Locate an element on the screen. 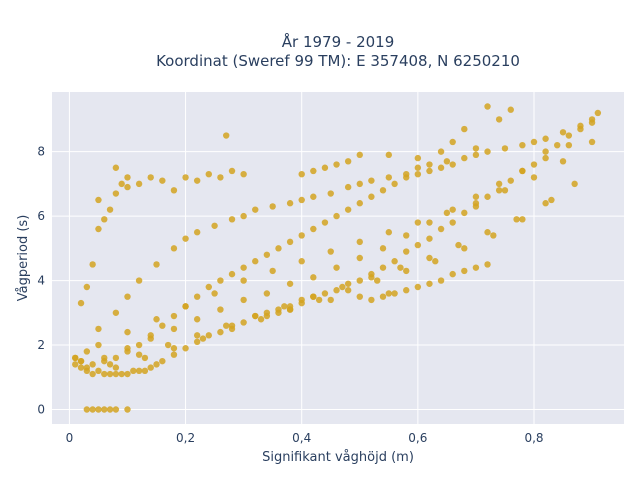  x-tick-label: 0,4 is located at coordinates (301, 438).